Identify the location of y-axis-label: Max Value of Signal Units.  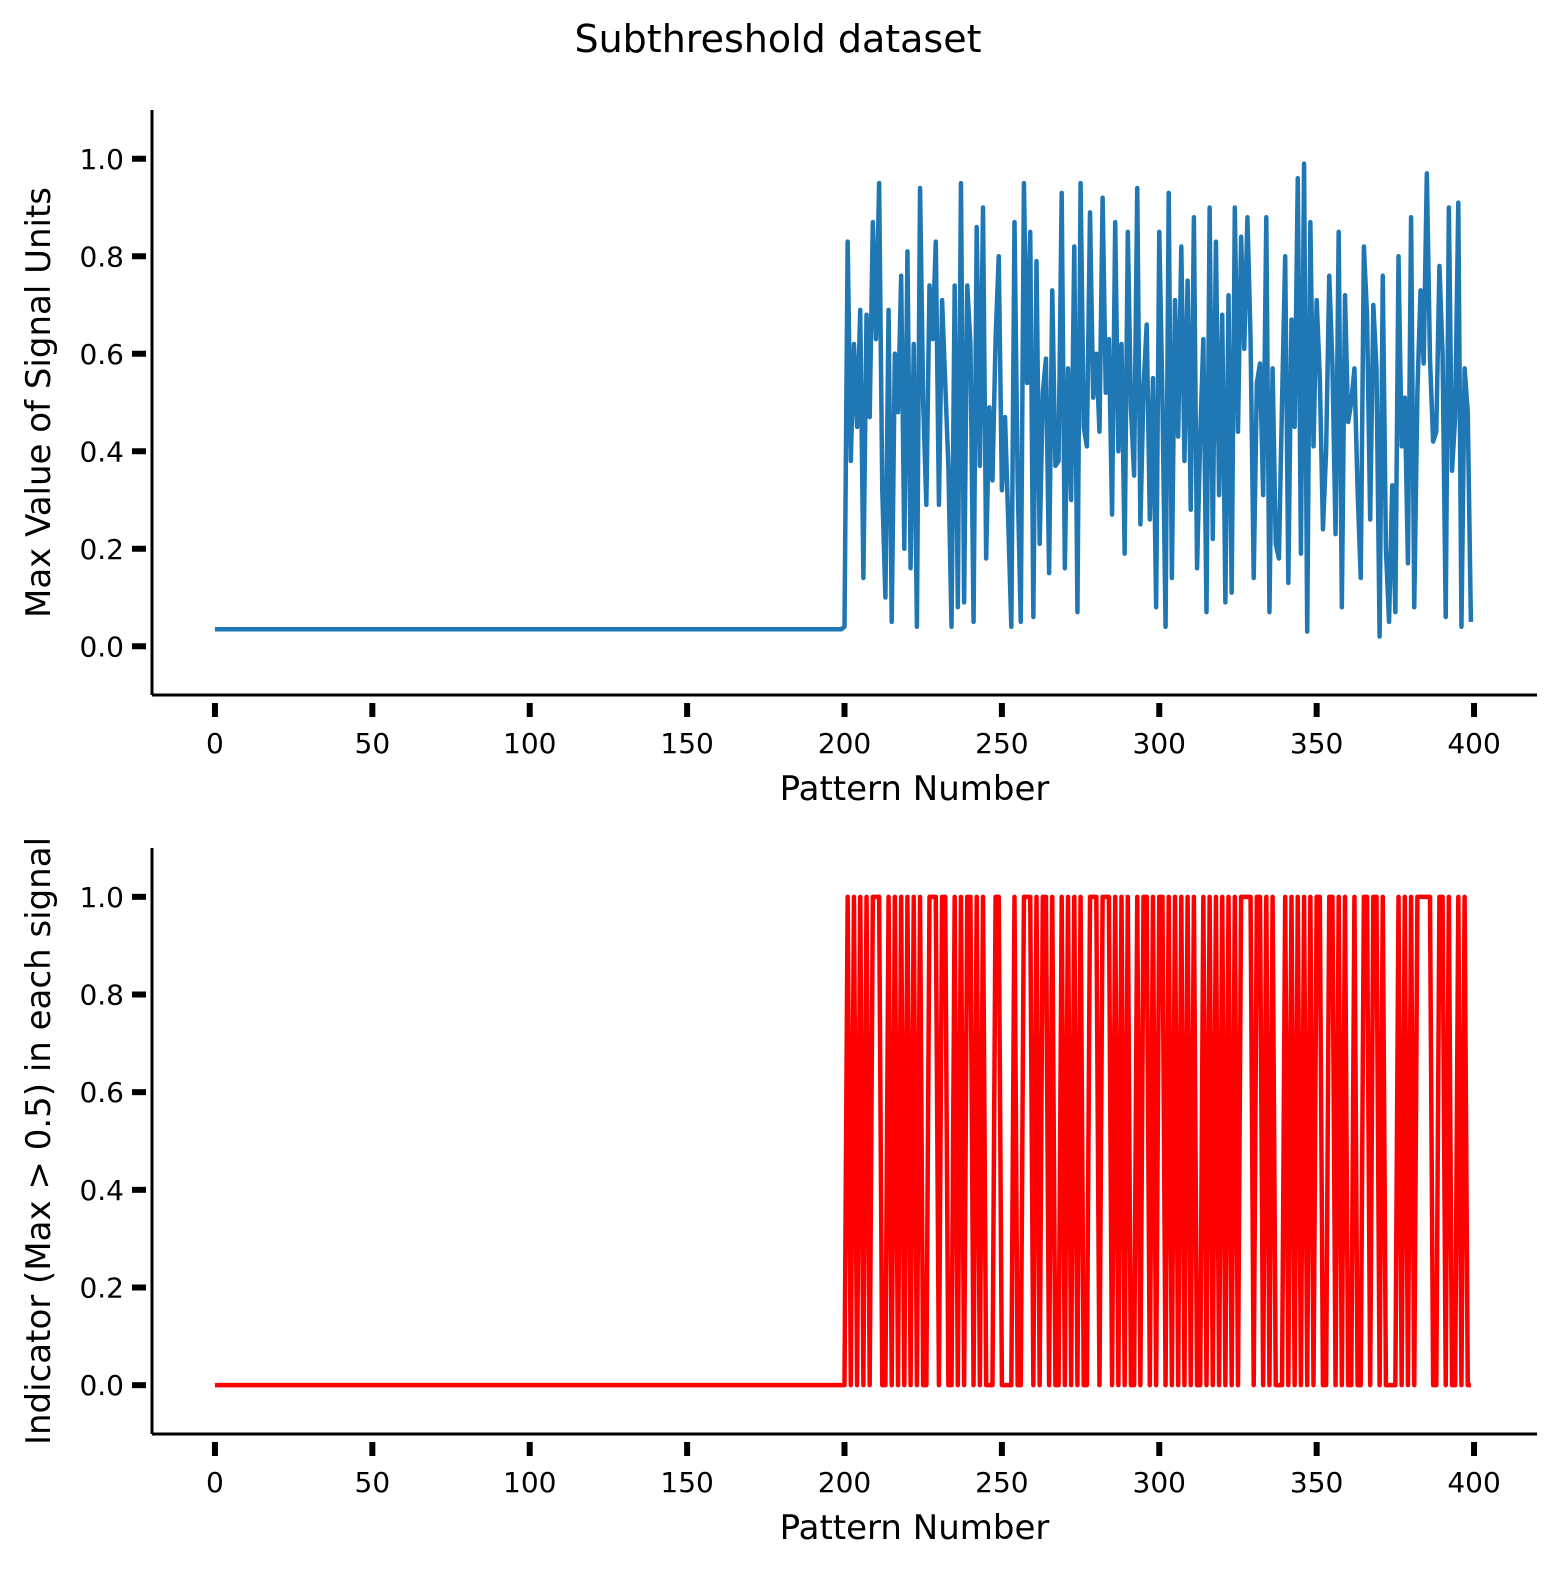
(39, 402).